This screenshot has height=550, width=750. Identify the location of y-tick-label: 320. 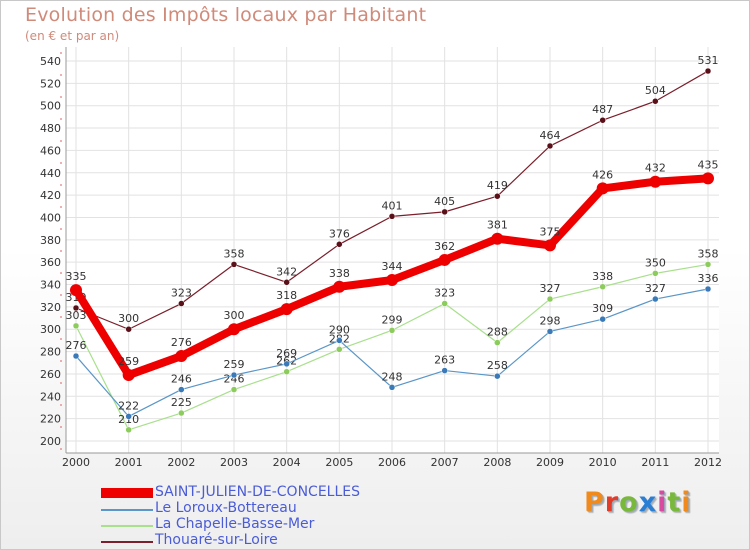
(50, 307).